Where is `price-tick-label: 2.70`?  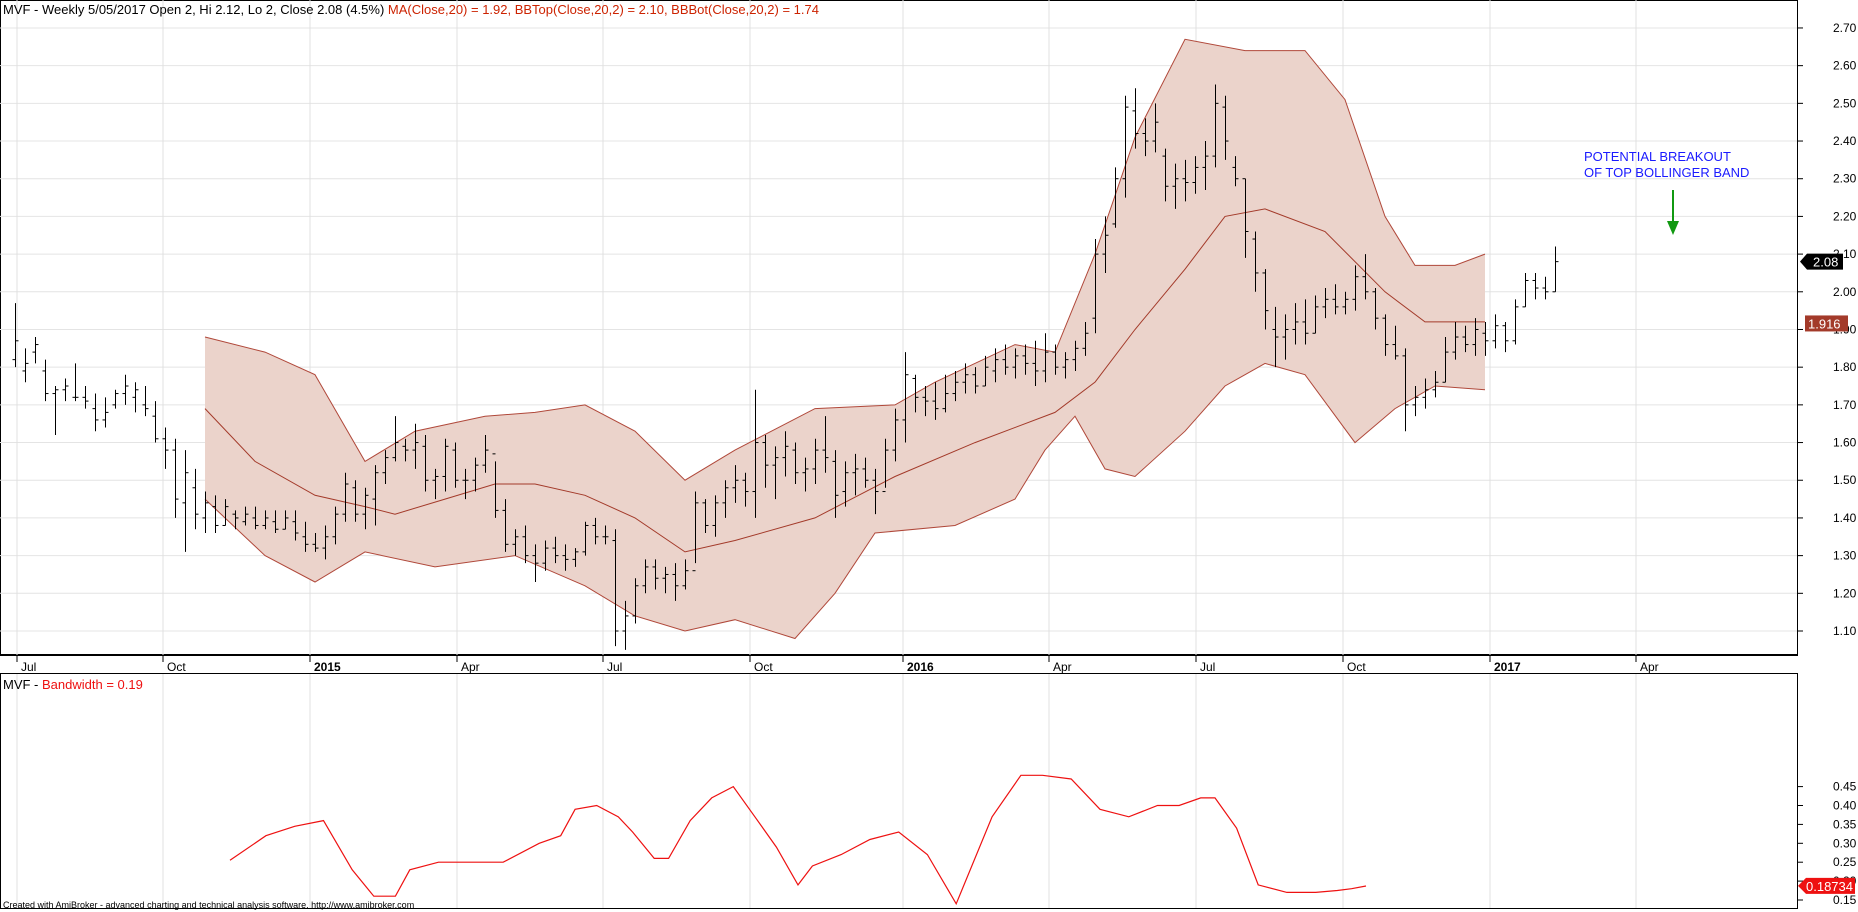 price-tick-label: 2.70 is located at coordinates (1845, 28).